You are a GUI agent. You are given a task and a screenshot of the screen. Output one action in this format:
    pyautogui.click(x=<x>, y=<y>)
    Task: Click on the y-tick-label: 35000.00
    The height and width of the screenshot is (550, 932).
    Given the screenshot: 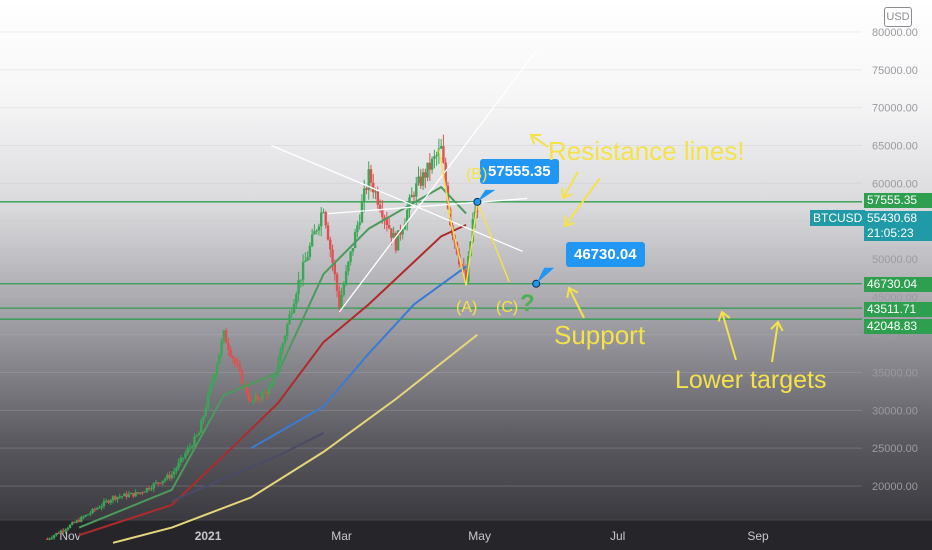 What is the action you would take?
    pyautogui.click(x=895, y=374)
    